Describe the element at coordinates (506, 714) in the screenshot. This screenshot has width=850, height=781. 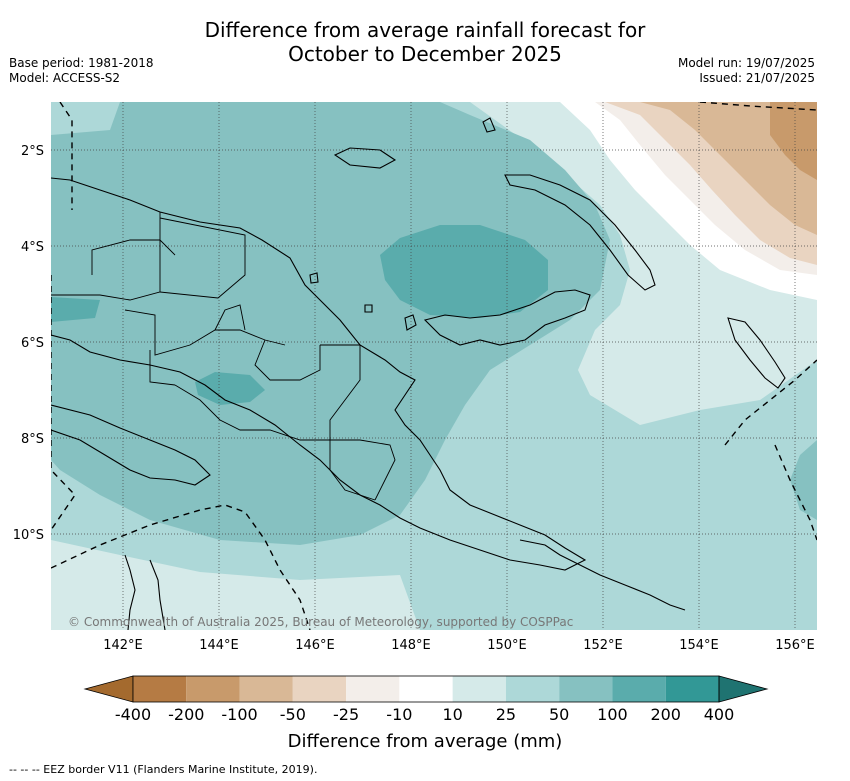
I see `colorbar-tick-label: 25` at that location.